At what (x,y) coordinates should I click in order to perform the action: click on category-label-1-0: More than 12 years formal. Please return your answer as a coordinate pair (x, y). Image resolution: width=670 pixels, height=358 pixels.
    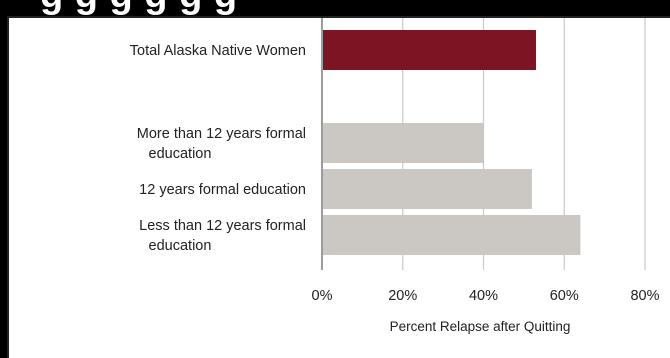
    Looking at the image, I should click on (221, 134).